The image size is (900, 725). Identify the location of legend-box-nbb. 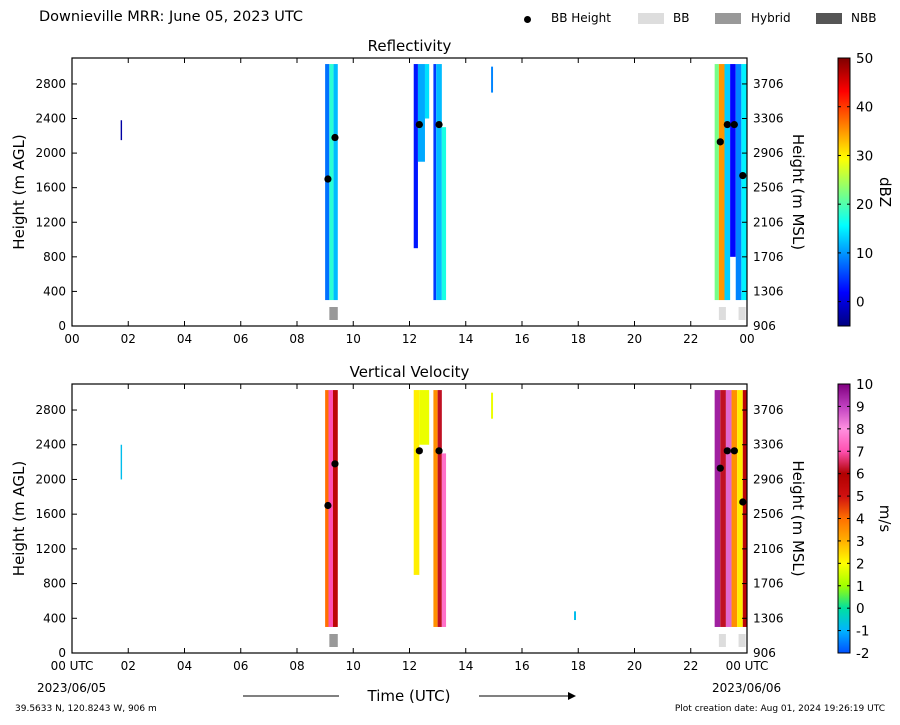
(829, 18).